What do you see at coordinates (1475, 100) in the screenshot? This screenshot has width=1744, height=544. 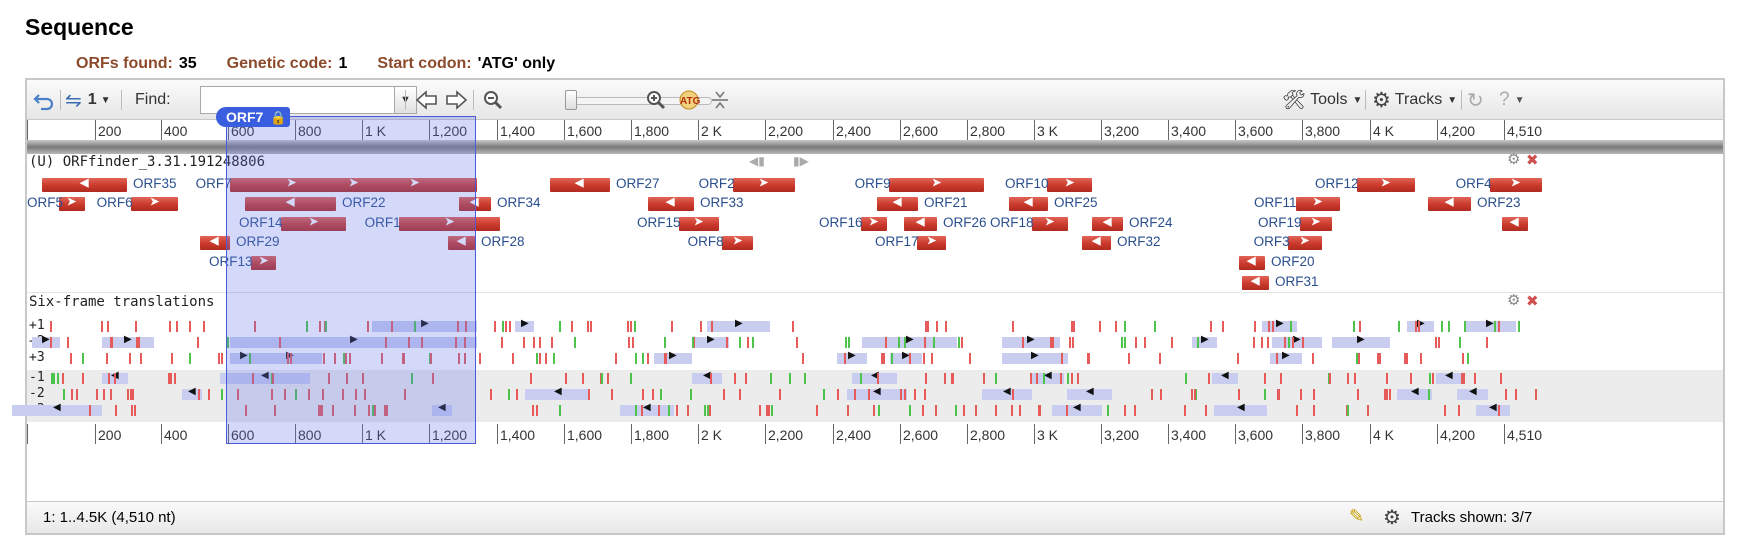 I see `refresh-icon: ↻` at bounding box center [1475, 100].